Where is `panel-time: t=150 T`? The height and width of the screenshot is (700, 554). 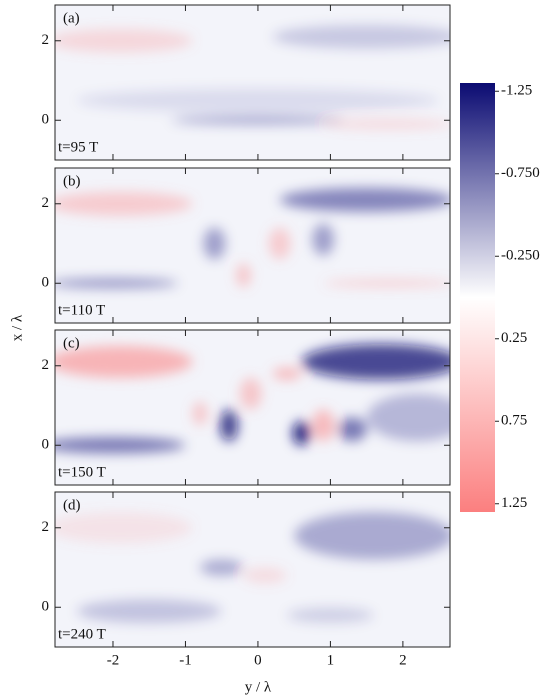 panel-time: t=150 T is located at coordinates (82, 472).